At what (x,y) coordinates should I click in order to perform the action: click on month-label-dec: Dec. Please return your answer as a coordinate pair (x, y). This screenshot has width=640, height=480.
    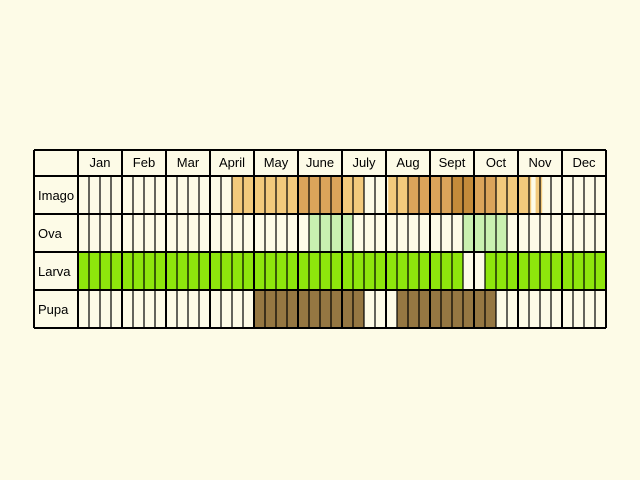
    Looking at the image, I should click on (584, 162).